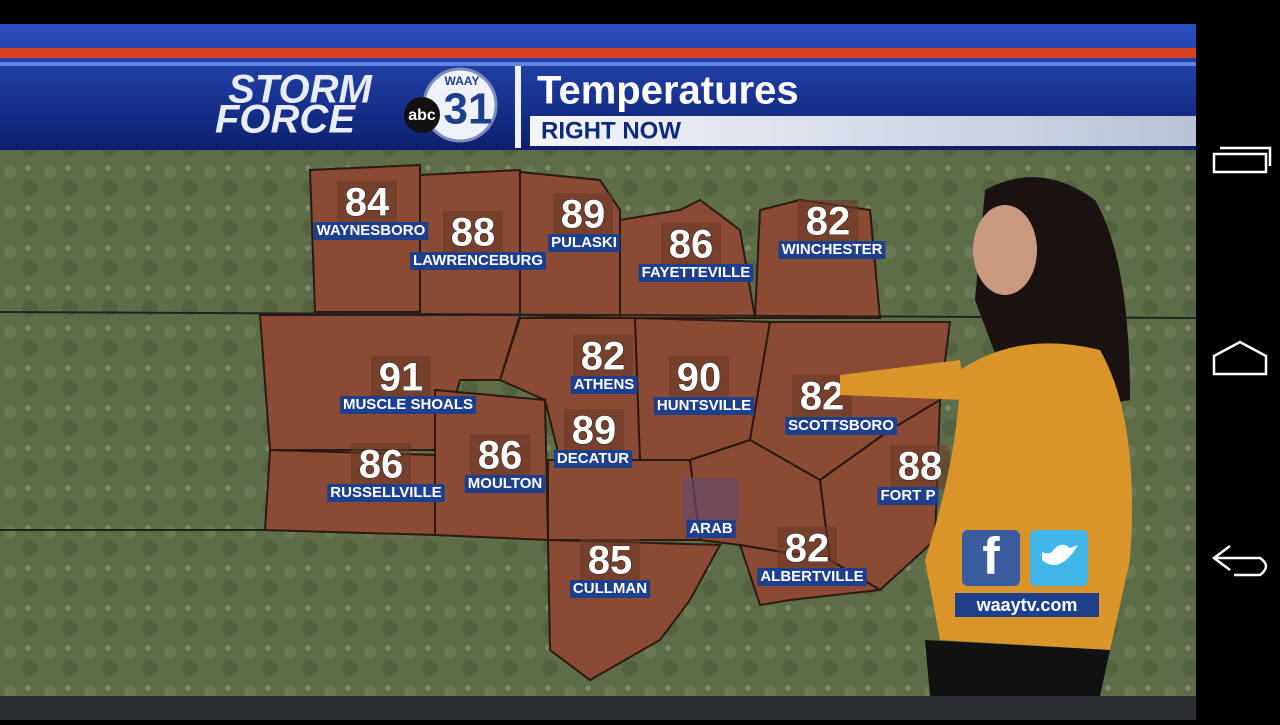 The width and height of the screenshot is (1280, 725). What do you see at coordinates (1027, 605) in the screenshot?
I see `website: waaytv.com` at bounding box center [1027, 605].